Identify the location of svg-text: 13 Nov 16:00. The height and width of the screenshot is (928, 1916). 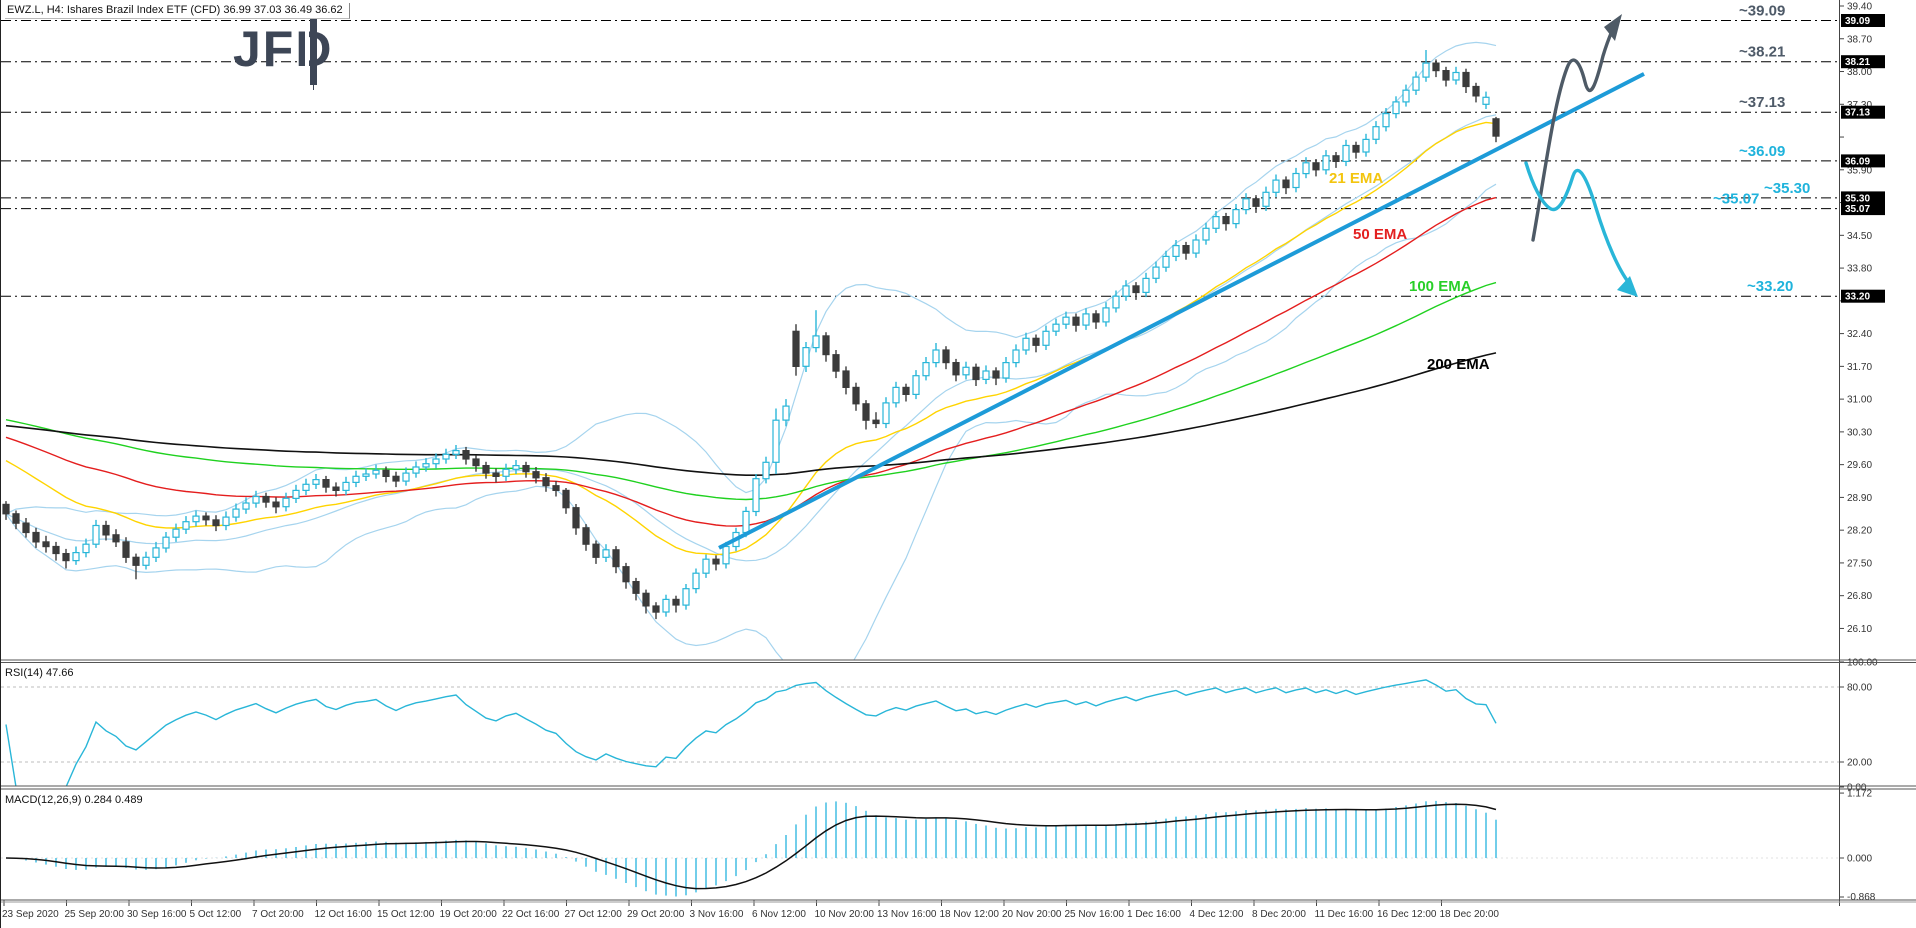
(907, 914).